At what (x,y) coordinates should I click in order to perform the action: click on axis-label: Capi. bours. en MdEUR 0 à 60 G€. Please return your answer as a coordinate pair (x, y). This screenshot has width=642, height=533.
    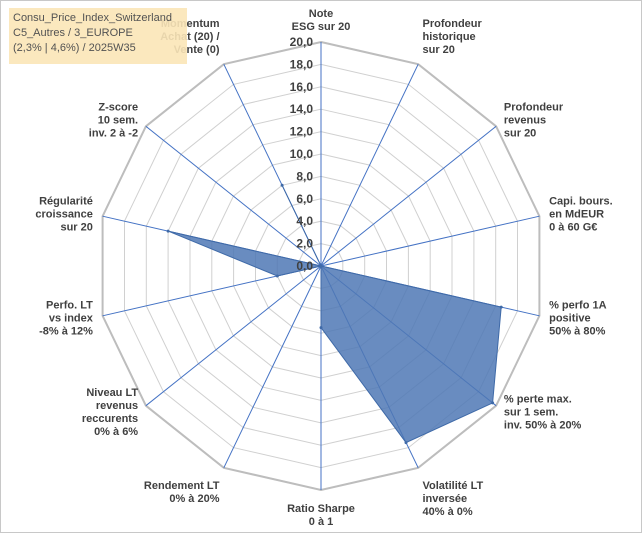
    Looking at the image, I should click on (581, 214).